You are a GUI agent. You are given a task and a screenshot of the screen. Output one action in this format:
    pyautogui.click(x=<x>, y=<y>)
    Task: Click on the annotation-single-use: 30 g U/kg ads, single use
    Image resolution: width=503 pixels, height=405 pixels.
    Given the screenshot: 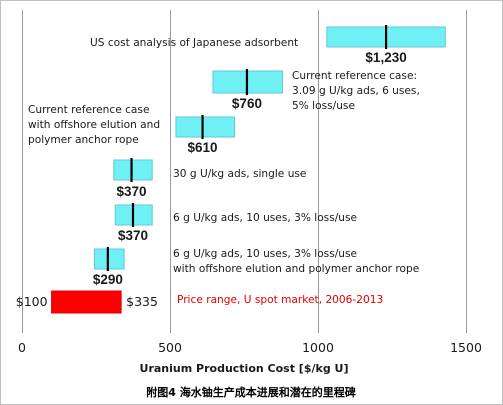 What is the action you would take?
    pyautogui.click(x=239, y=174)
    